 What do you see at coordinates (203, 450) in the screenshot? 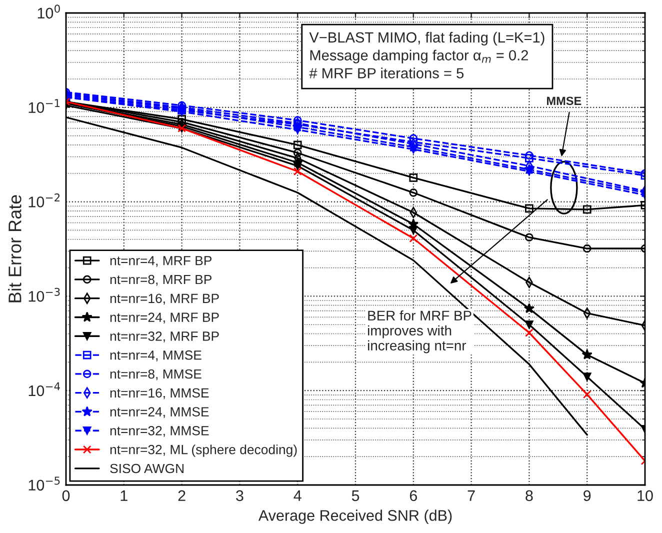
I see `legend-label: nt=nr=32, ML (sphere decoding)` at bounding box center [203, 450].